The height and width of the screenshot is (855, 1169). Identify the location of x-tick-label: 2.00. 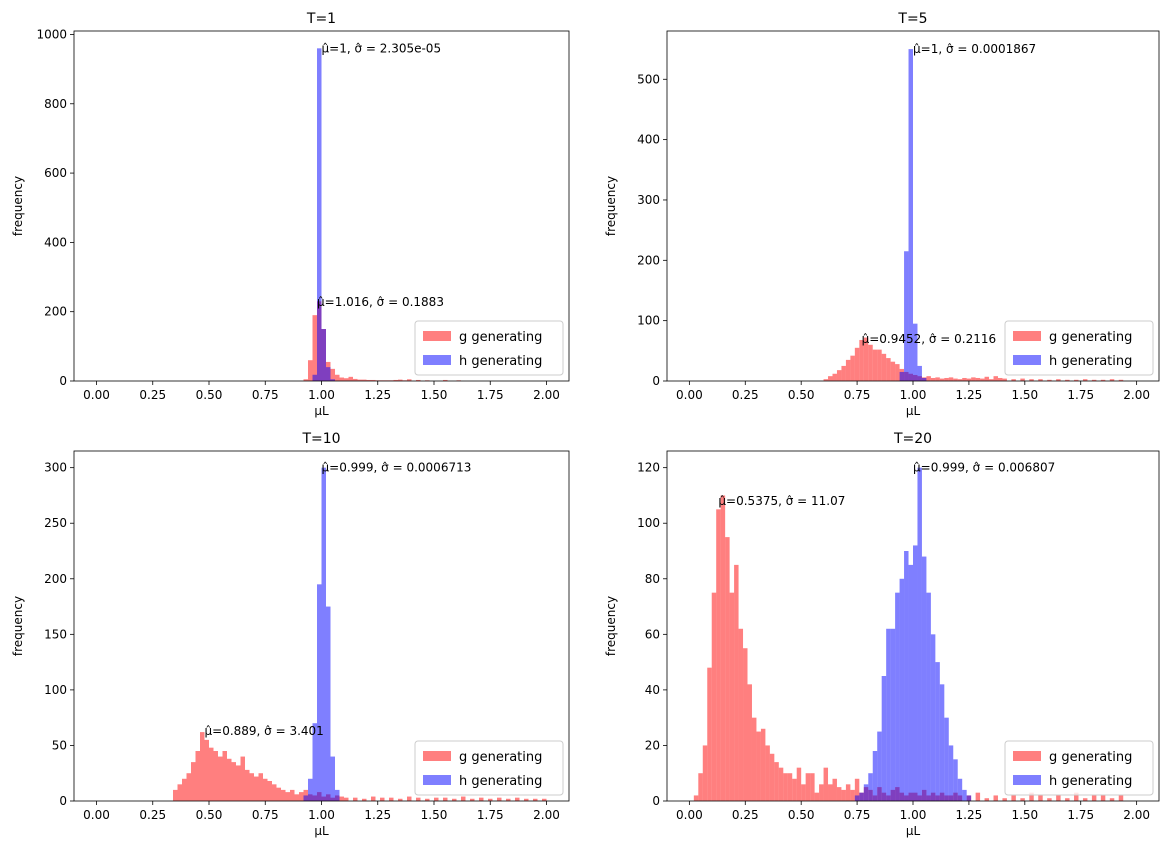
(1136, 815).